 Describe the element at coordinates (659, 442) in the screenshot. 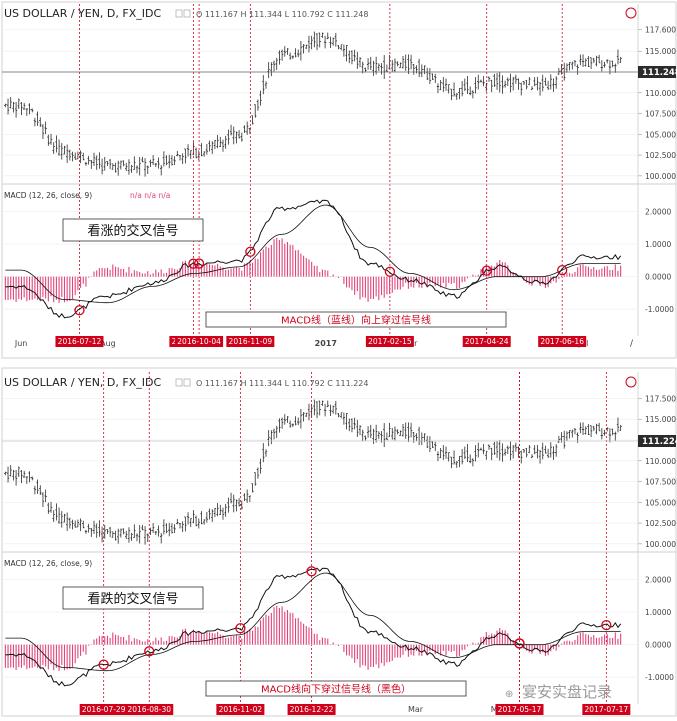

I see `last-price-label: 111.224` at that location.